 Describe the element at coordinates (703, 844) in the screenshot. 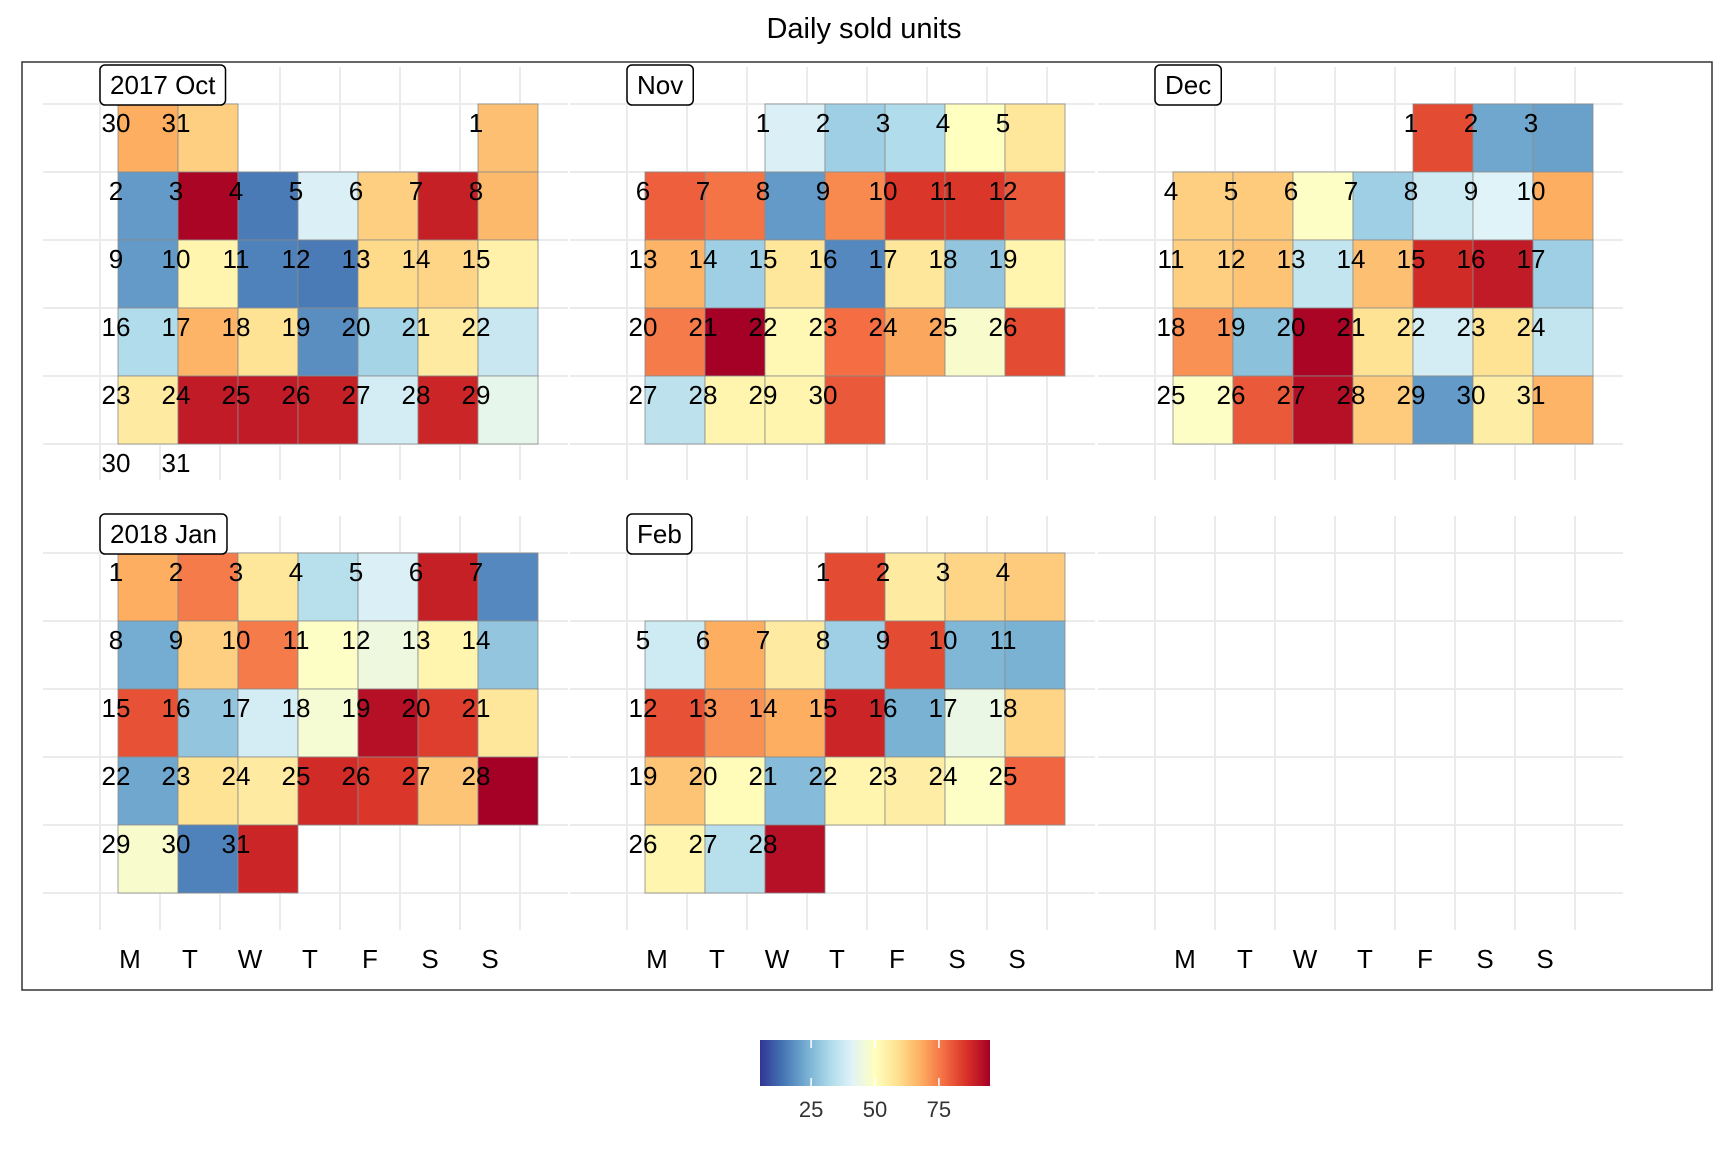

I see `day-number-label: 27` at that location.